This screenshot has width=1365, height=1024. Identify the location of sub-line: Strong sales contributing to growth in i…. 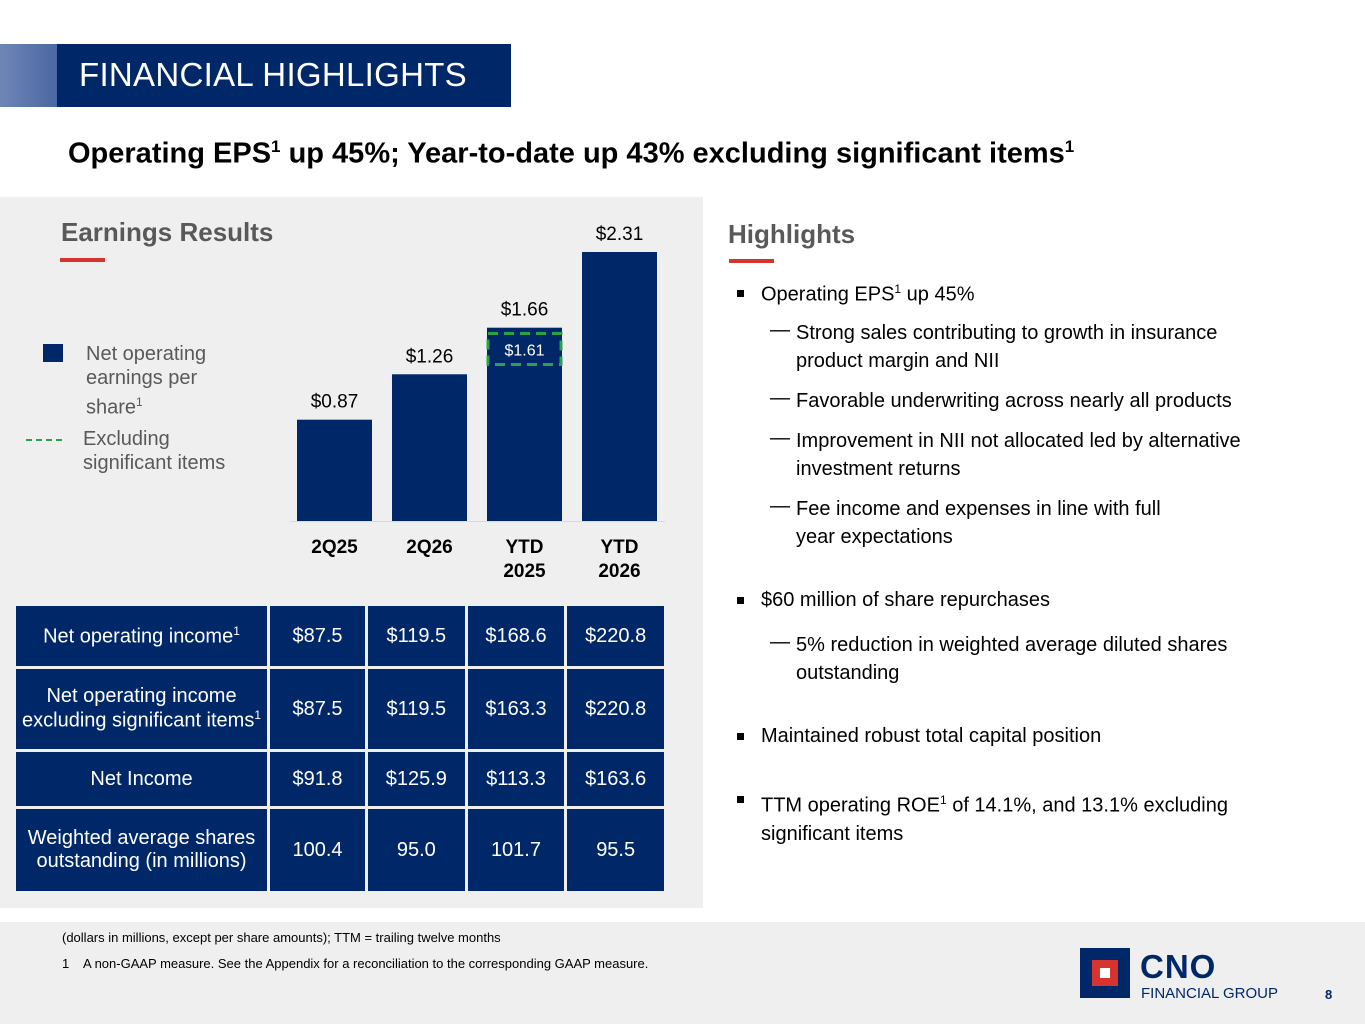
(1007, 333).